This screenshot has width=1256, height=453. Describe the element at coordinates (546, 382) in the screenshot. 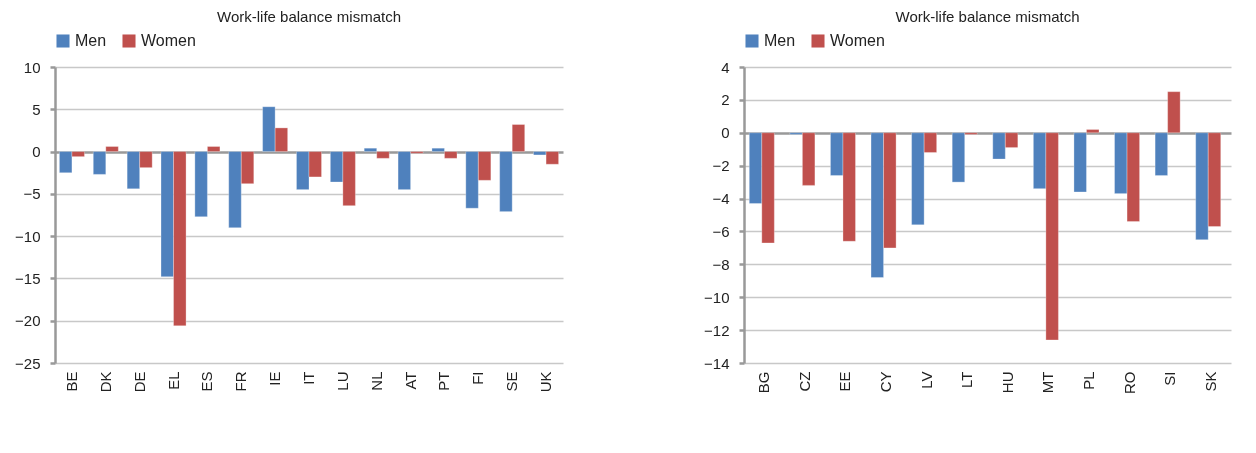

I see `x-tick-label: UK` at that location.